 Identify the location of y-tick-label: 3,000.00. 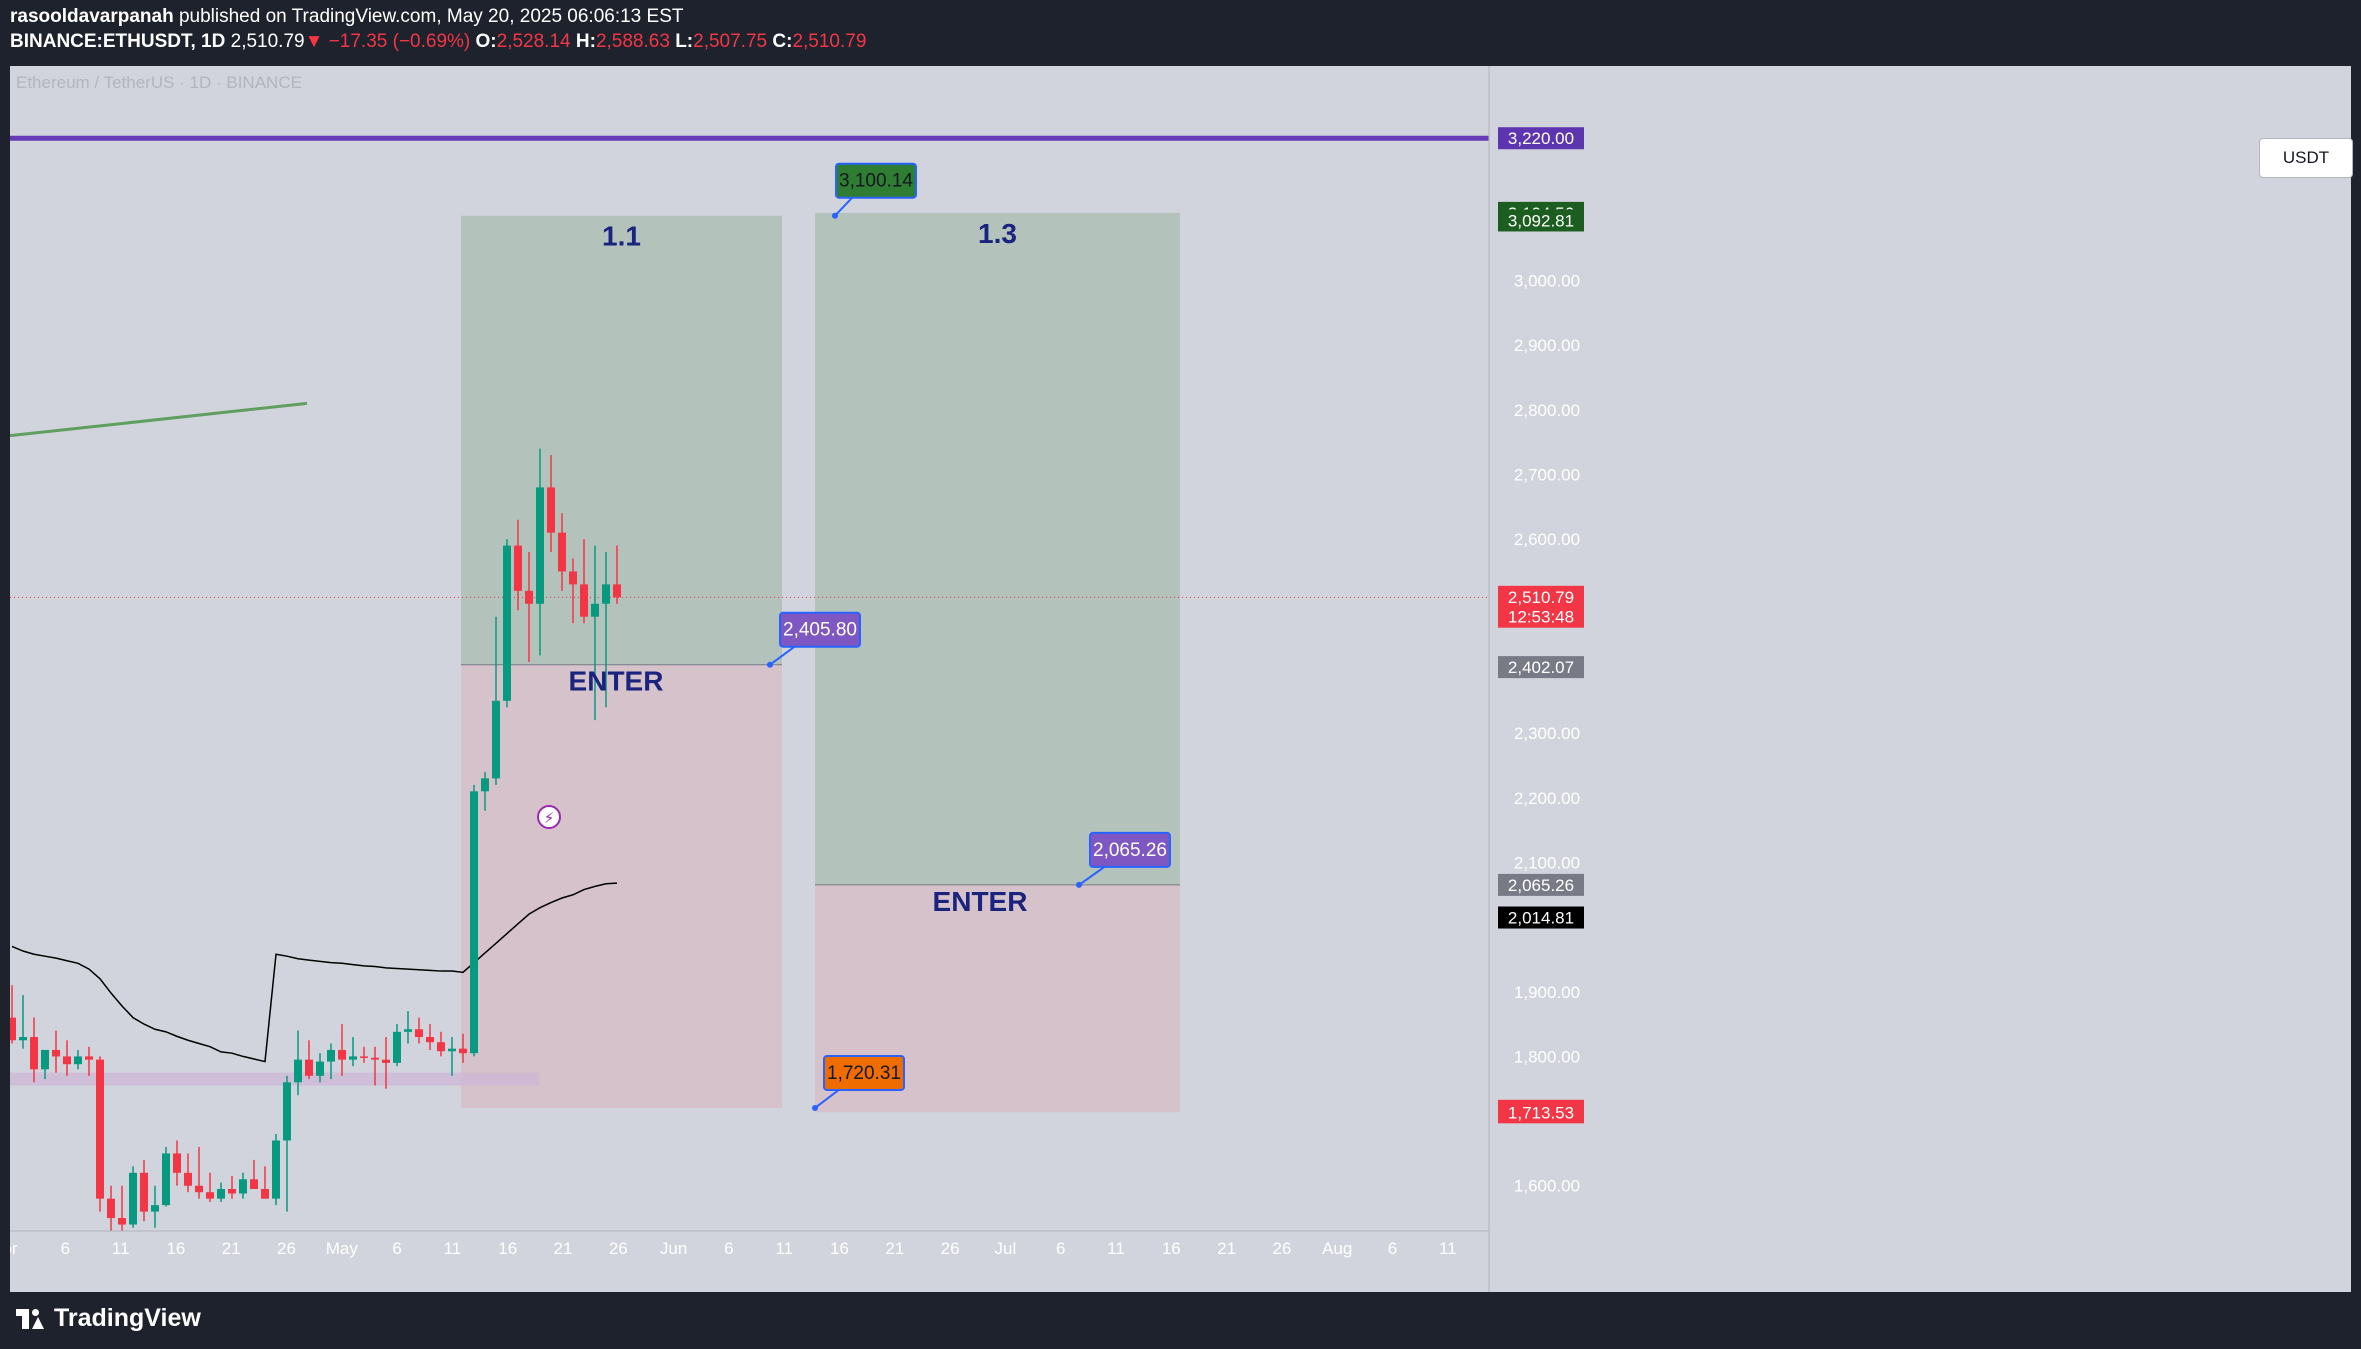
(1547, 280).